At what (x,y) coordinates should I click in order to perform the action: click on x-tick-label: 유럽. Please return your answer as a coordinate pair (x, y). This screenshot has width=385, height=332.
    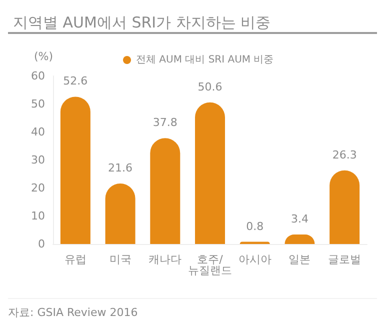
    Looking at the image, I should click on (75, 259).